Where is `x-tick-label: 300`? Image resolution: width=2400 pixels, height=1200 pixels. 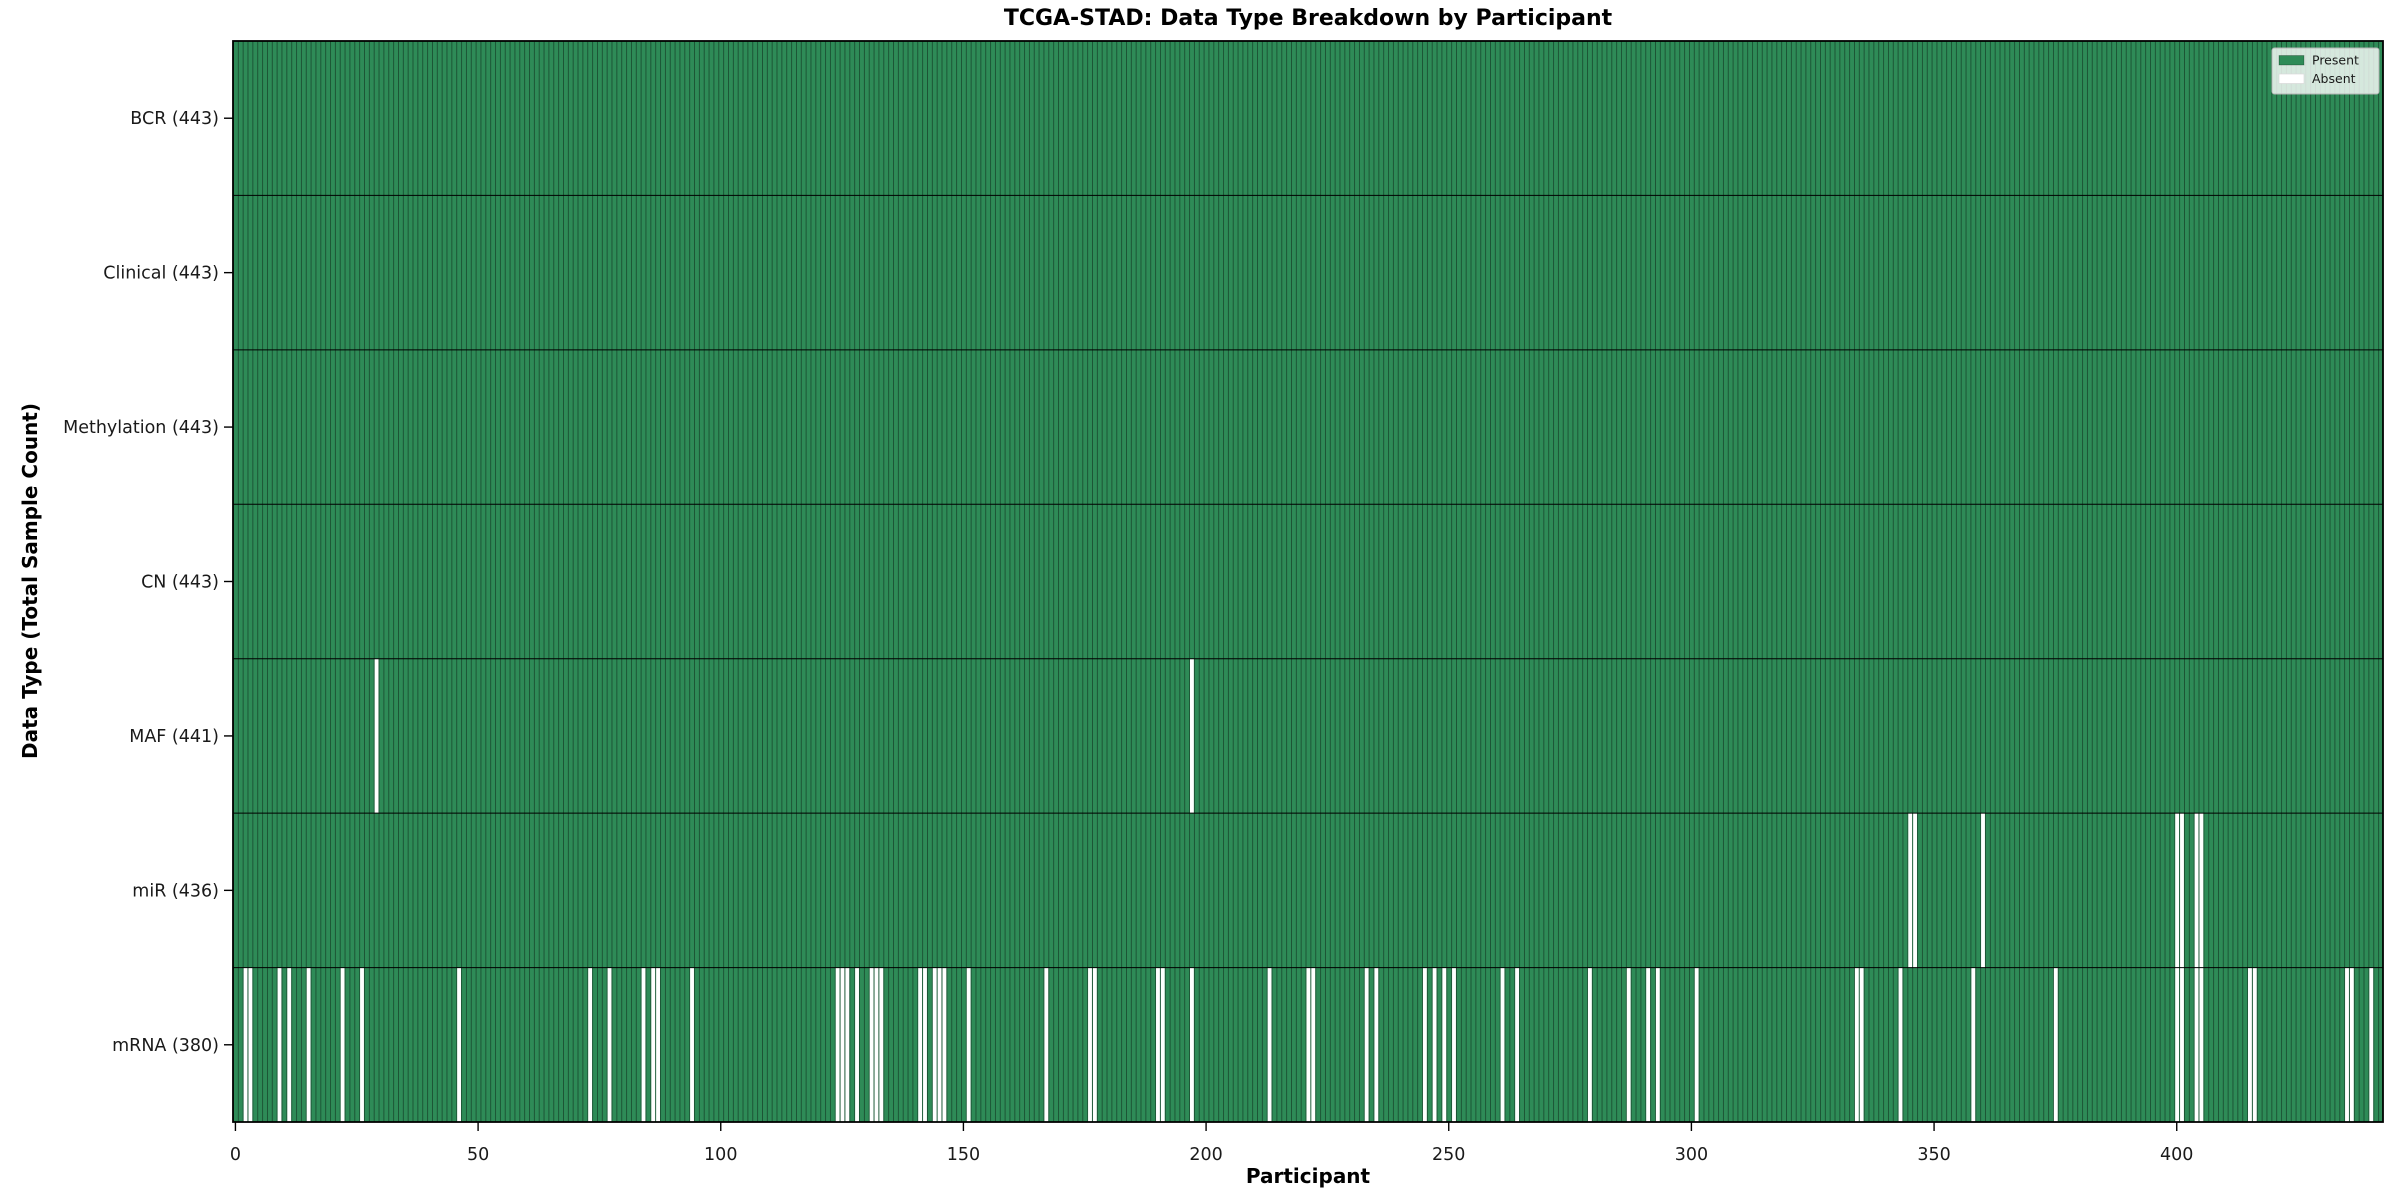
x-tick-label: 300 is located at coordinates (1691, 1155).